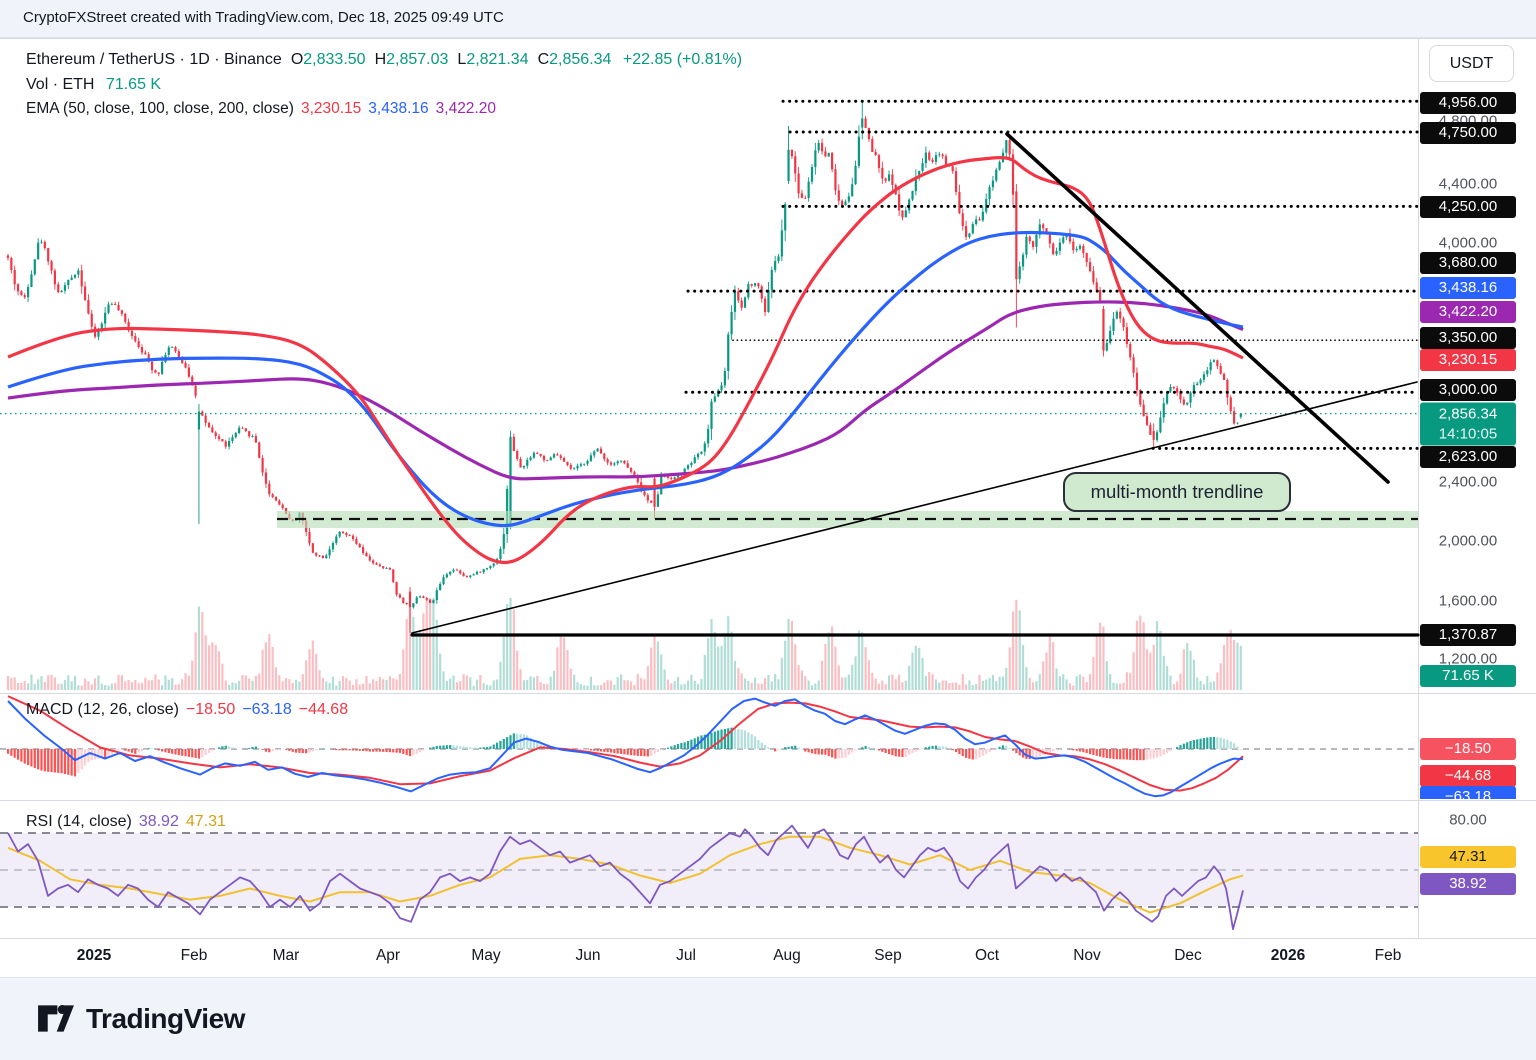  I want to click on price-label-badge: 2,623.00, so click(1468, 457).